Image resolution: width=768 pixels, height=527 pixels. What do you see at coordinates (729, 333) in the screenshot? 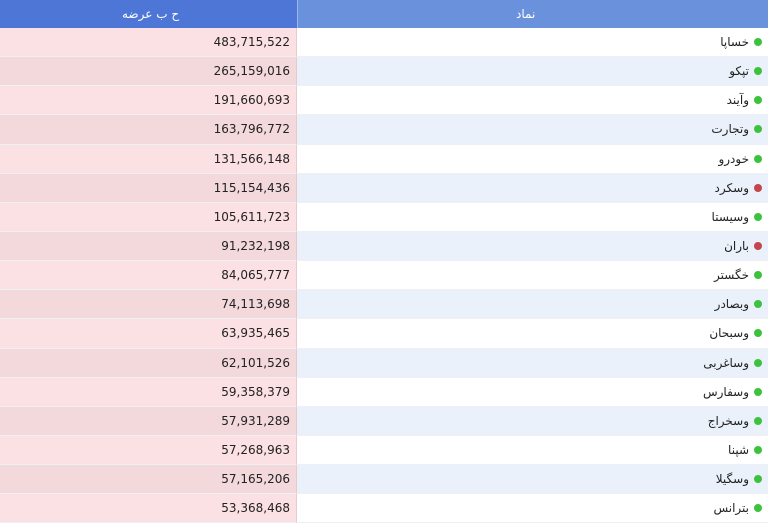
I see `symbol-label: وسبحان` at bounding box center [729, 333].